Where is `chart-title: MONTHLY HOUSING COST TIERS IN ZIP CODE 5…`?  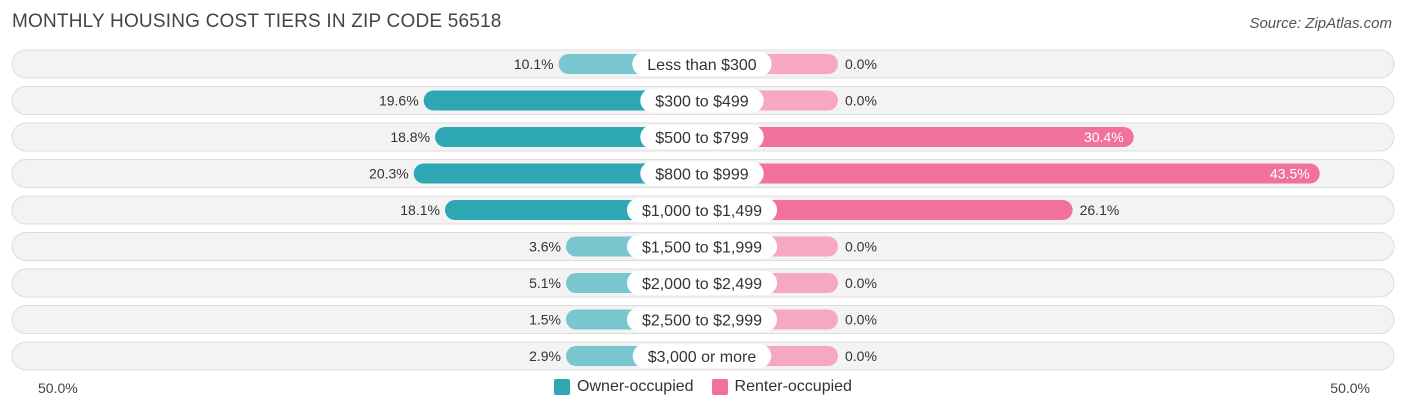 chart-title: MONTHLY HOUSING COST TIERS IN ZIP CODE 5… is located at coordinates (257, 21).